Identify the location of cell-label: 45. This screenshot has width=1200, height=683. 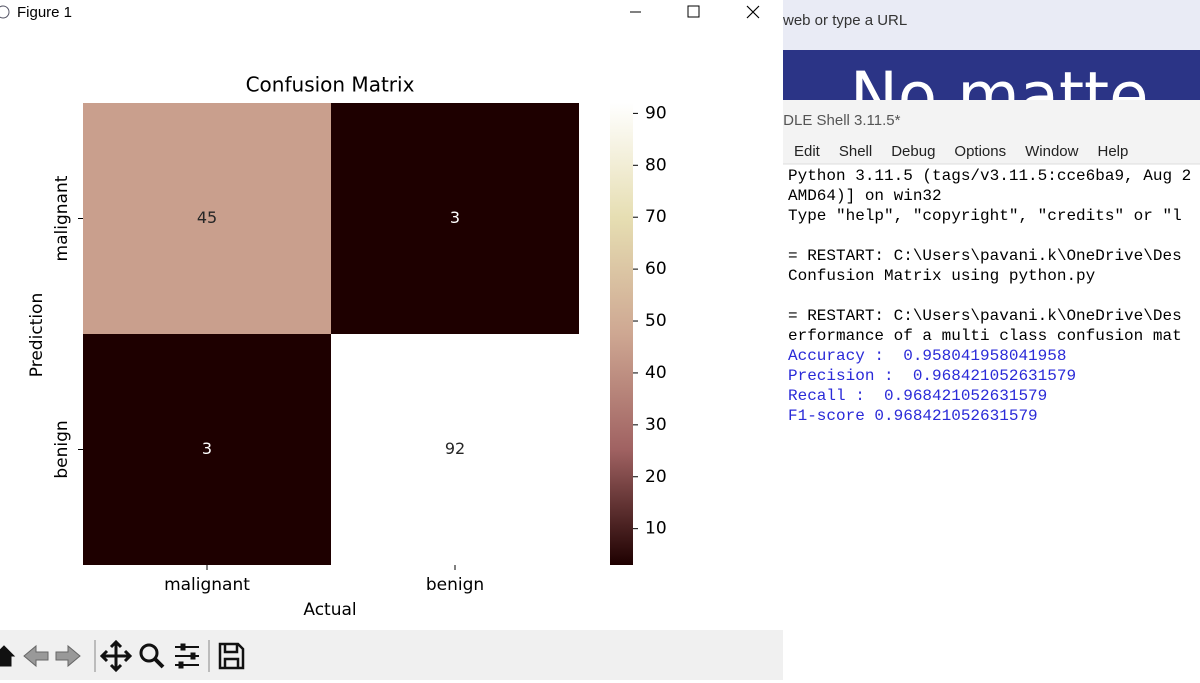
(207, 217).